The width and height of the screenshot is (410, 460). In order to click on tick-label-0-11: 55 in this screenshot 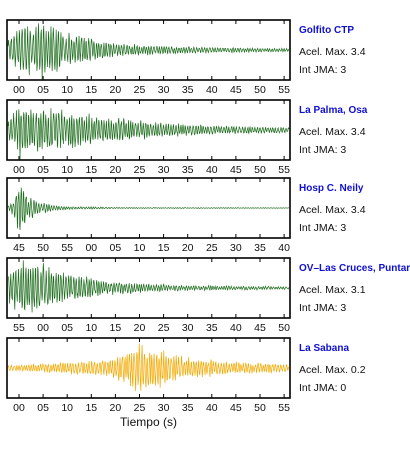, I will do `click(284, 90)`.